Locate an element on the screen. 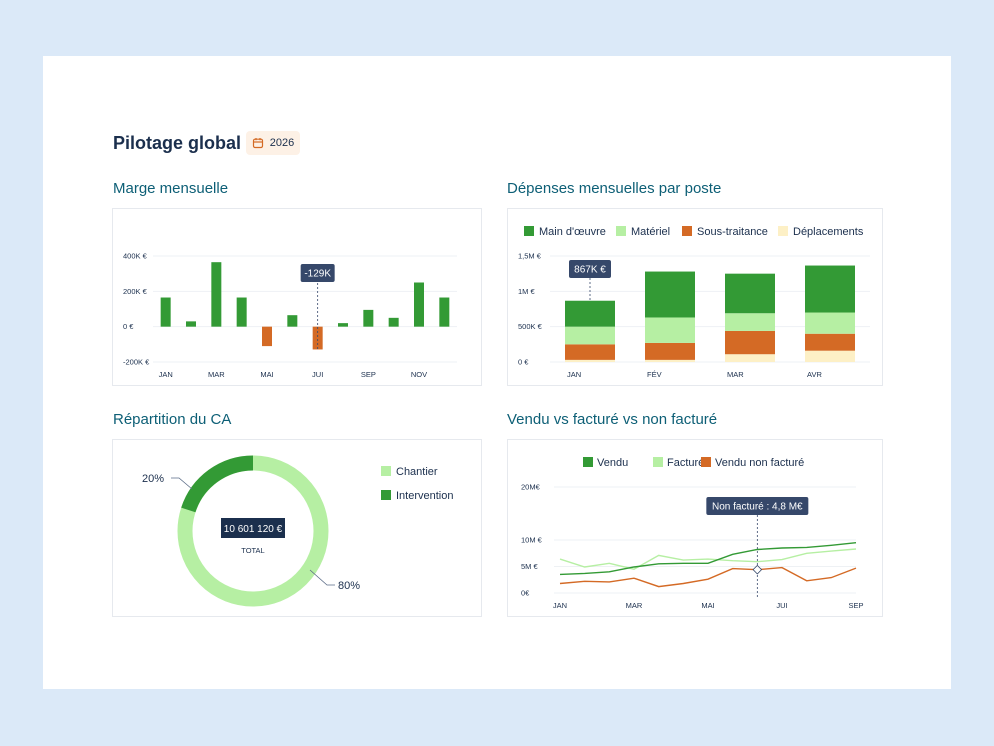 This screenshot has width=994, height=746. vendu-legend-label: Facturé is located at coordinates (685, 463).